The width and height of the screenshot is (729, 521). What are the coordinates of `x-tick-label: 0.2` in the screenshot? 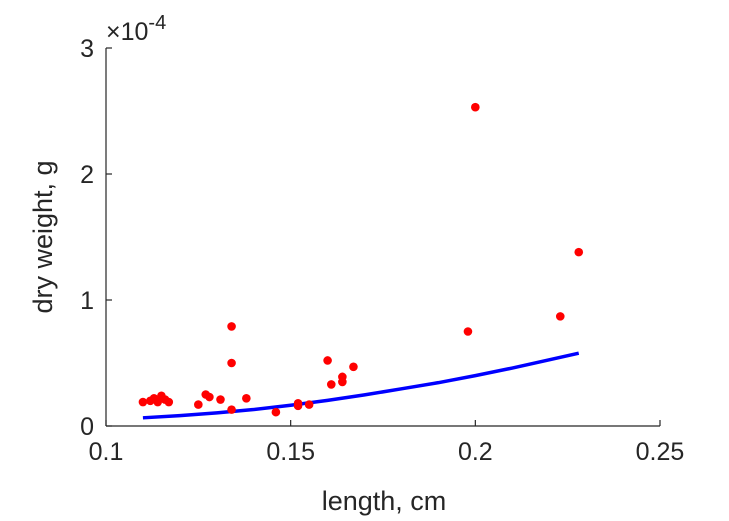 It's located at (475, 452).